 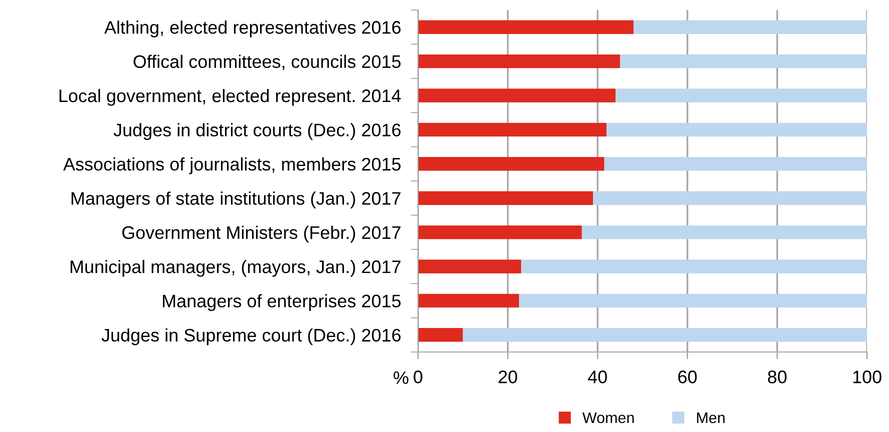 I want to click on y-tick-label: Managers of state institutions (Jan.) 2017, so click(x=236, y=200).